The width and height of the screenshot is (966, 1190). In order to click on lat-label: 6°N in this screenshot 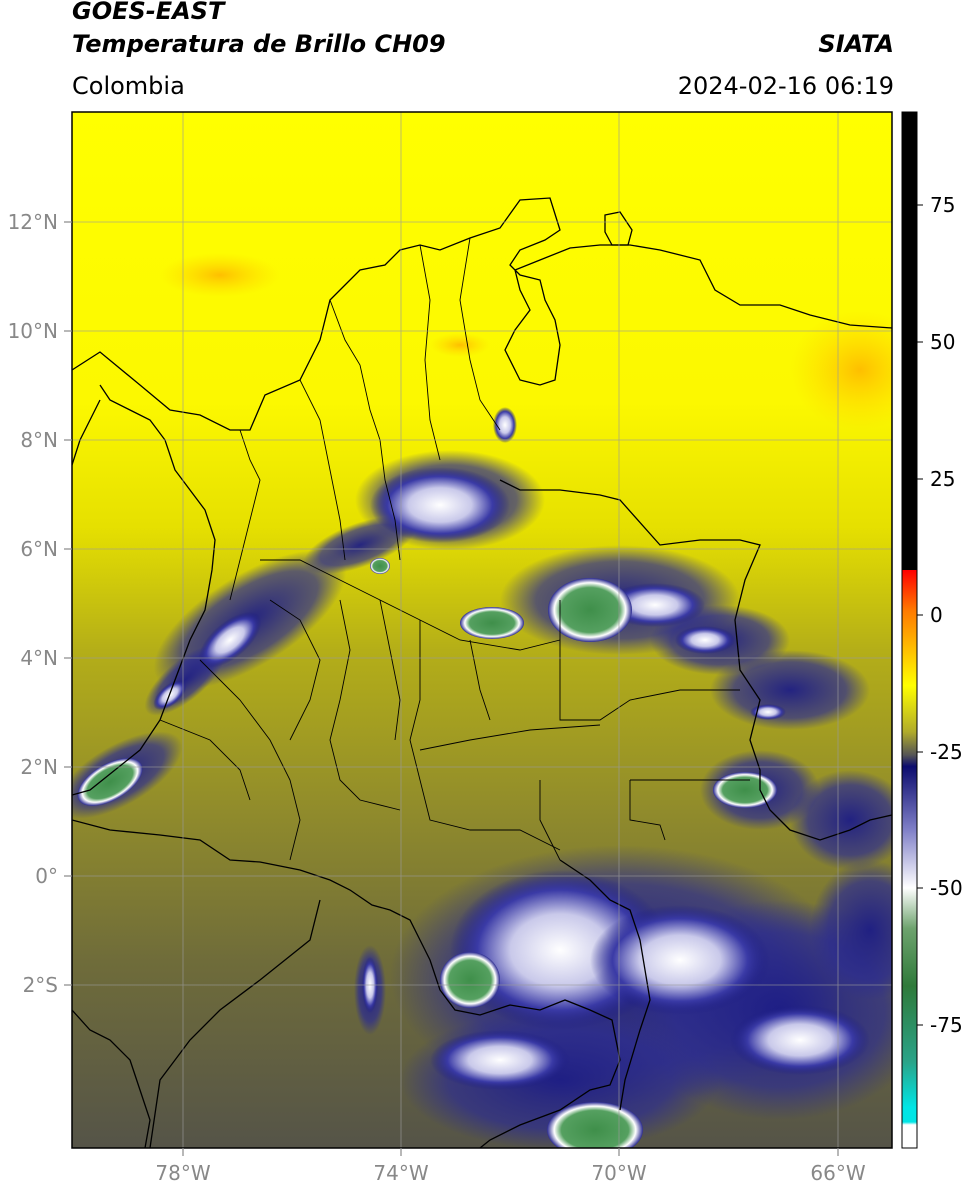, I will do `click(39, 549)`.